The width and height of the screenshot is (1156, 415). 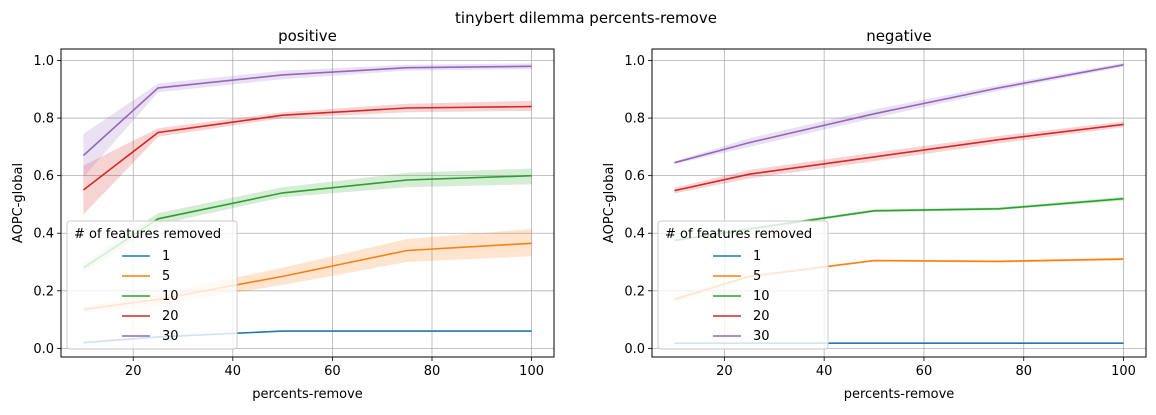 What do you see at coordinates (307, 36) in the screenshot?
I see `chart-title: positive` at bounding box center [307, 36].